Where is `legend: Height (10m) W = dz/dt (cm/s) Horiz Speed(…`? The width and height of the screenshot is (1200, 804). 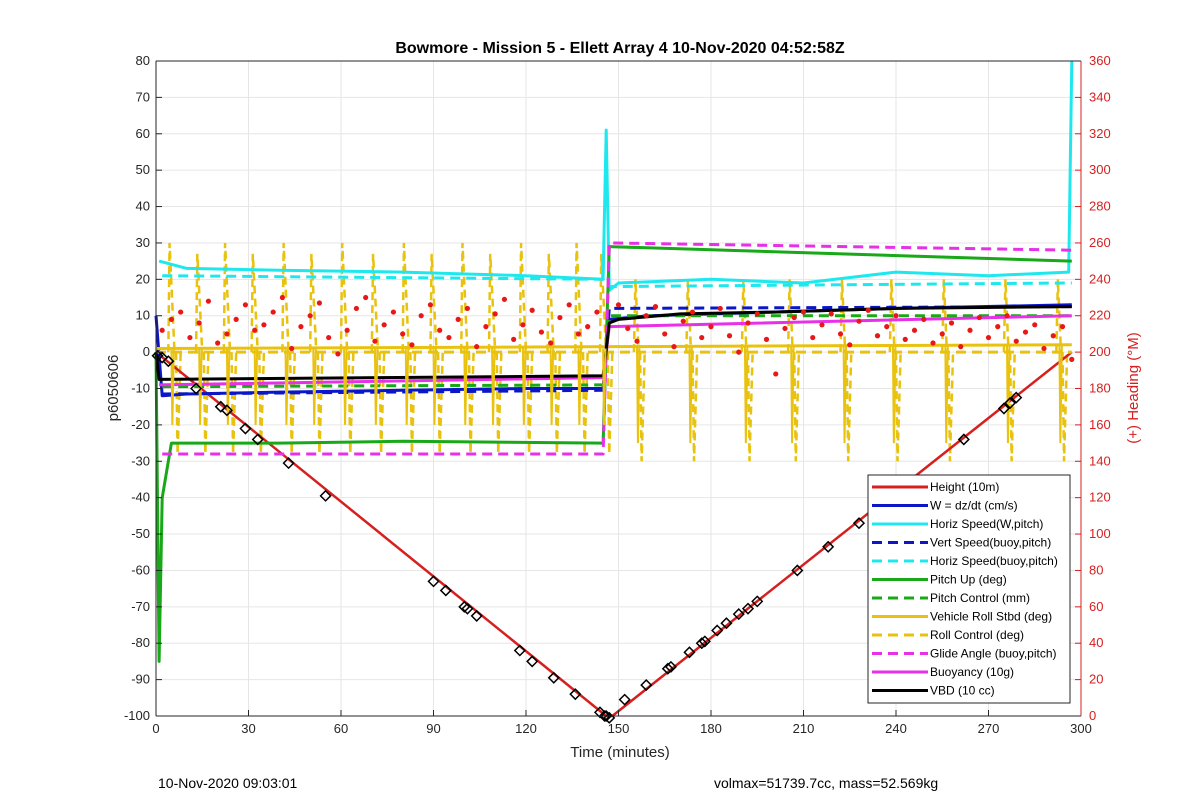
legend: Height (10m) W = dz/dt (cm/s) Horiz Speed(… is located at coordinates (969, 589).